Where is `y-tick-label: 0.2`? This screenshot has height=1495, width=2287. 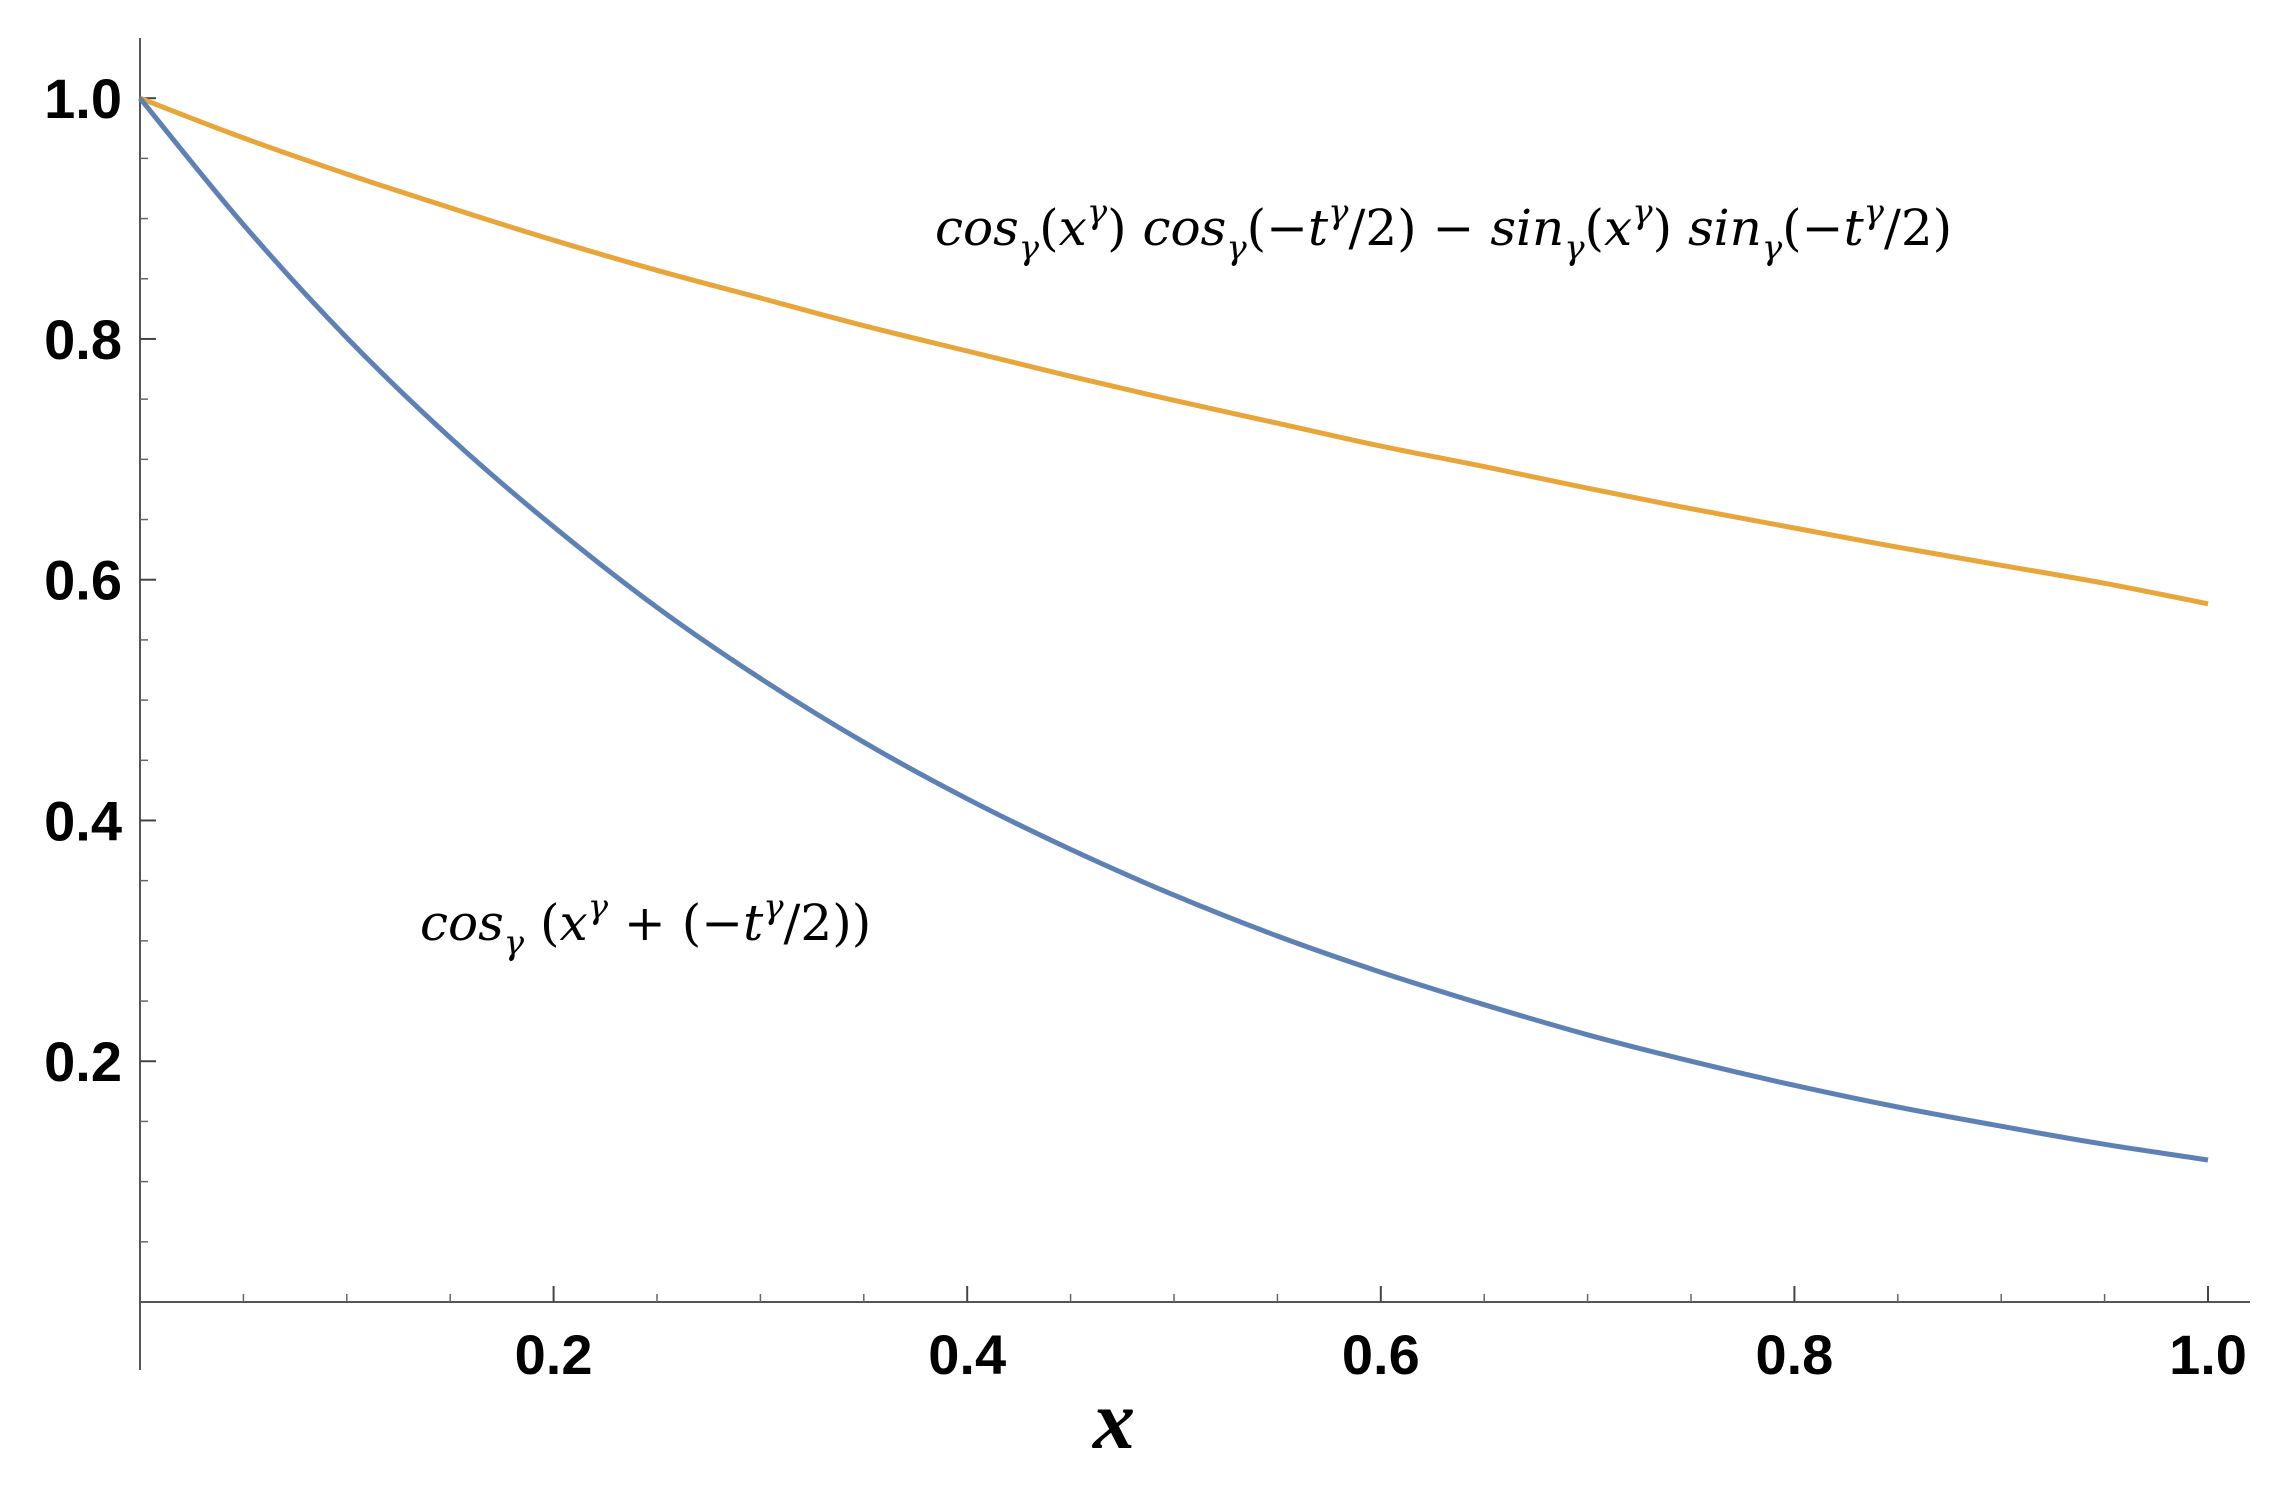 y-tick-label: 0.2 is located at coordinates (83, 1061).